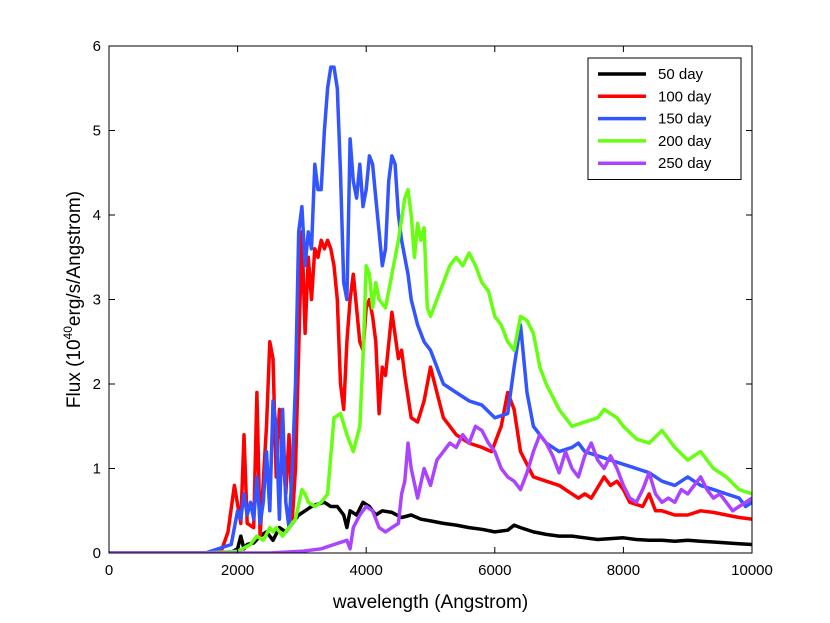 The height and width of the screenshot is (623, 830). What do you see at coordinates (74, 373) in the screenshot?
I see `y-axis-label-prefix: Flux (10` at bounding box center [74, 373].